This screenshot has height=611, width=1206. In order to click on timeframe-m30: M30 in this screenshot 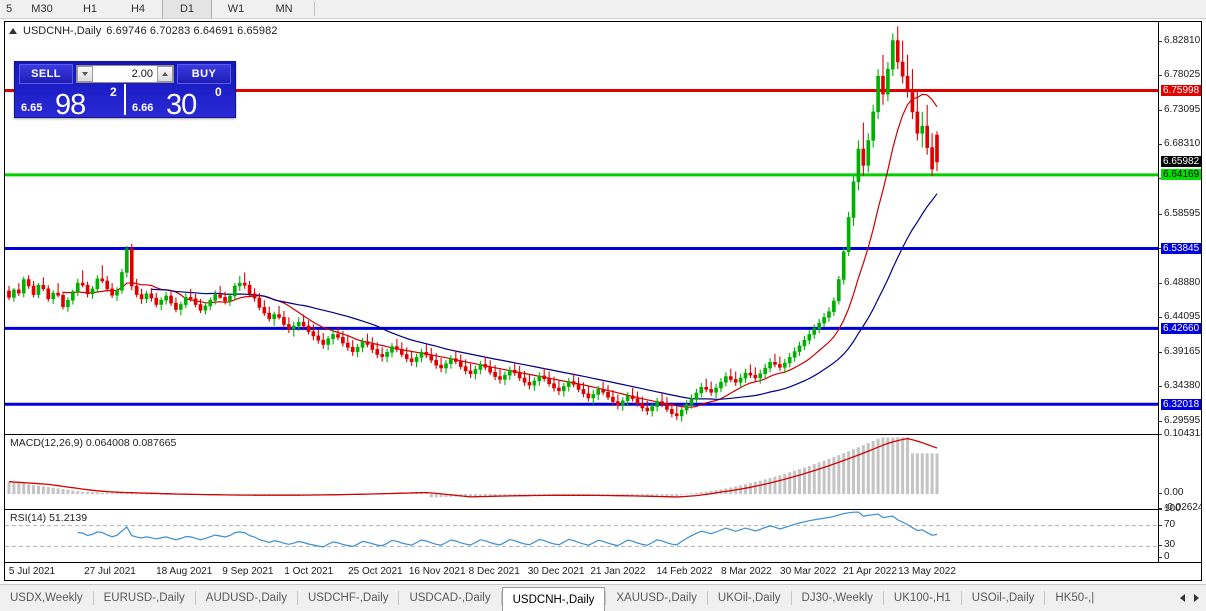, I will do `click(42, 9)`.